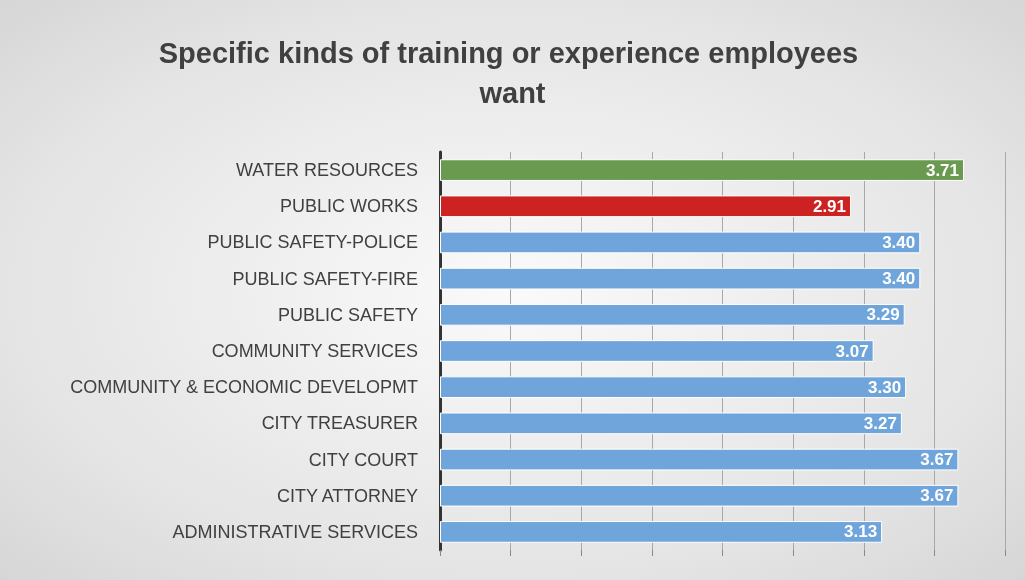  Describe the element at coordinates (861, 532) in the screenshot. I see `data-label: 3.13` at that location.